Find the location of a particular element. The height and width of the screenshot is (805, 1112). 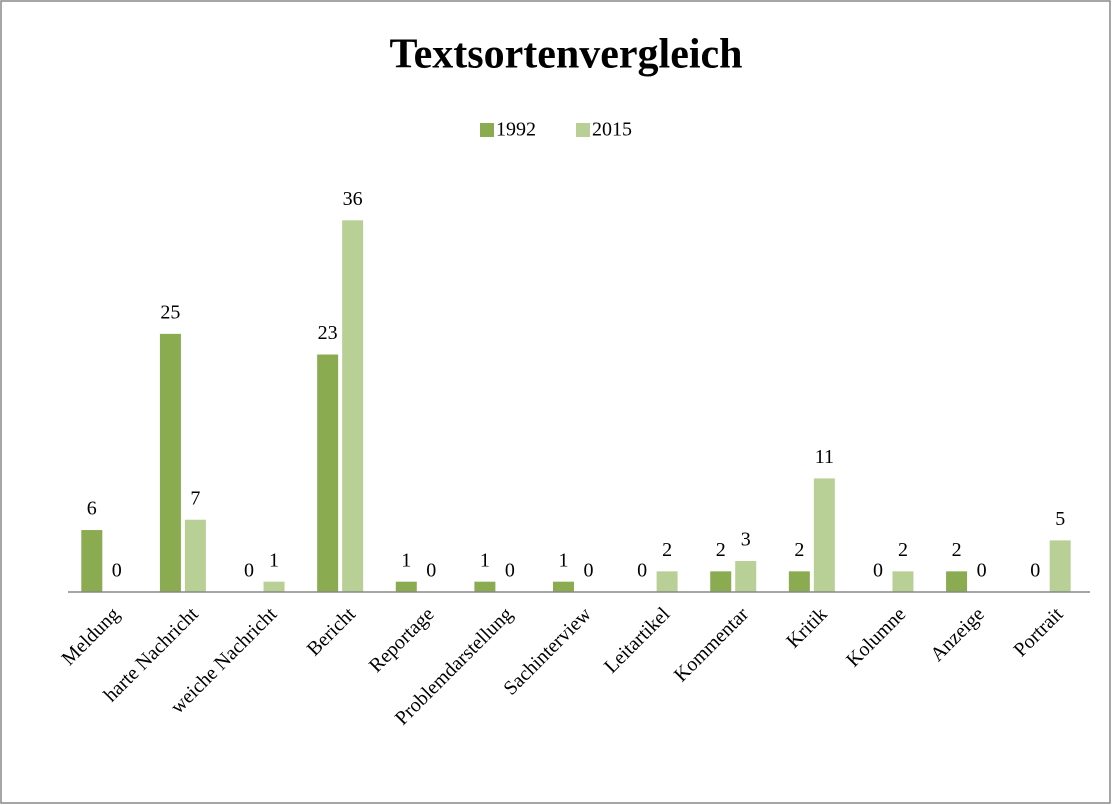

legend-label: 2015 is located at coordinates (612, 130).